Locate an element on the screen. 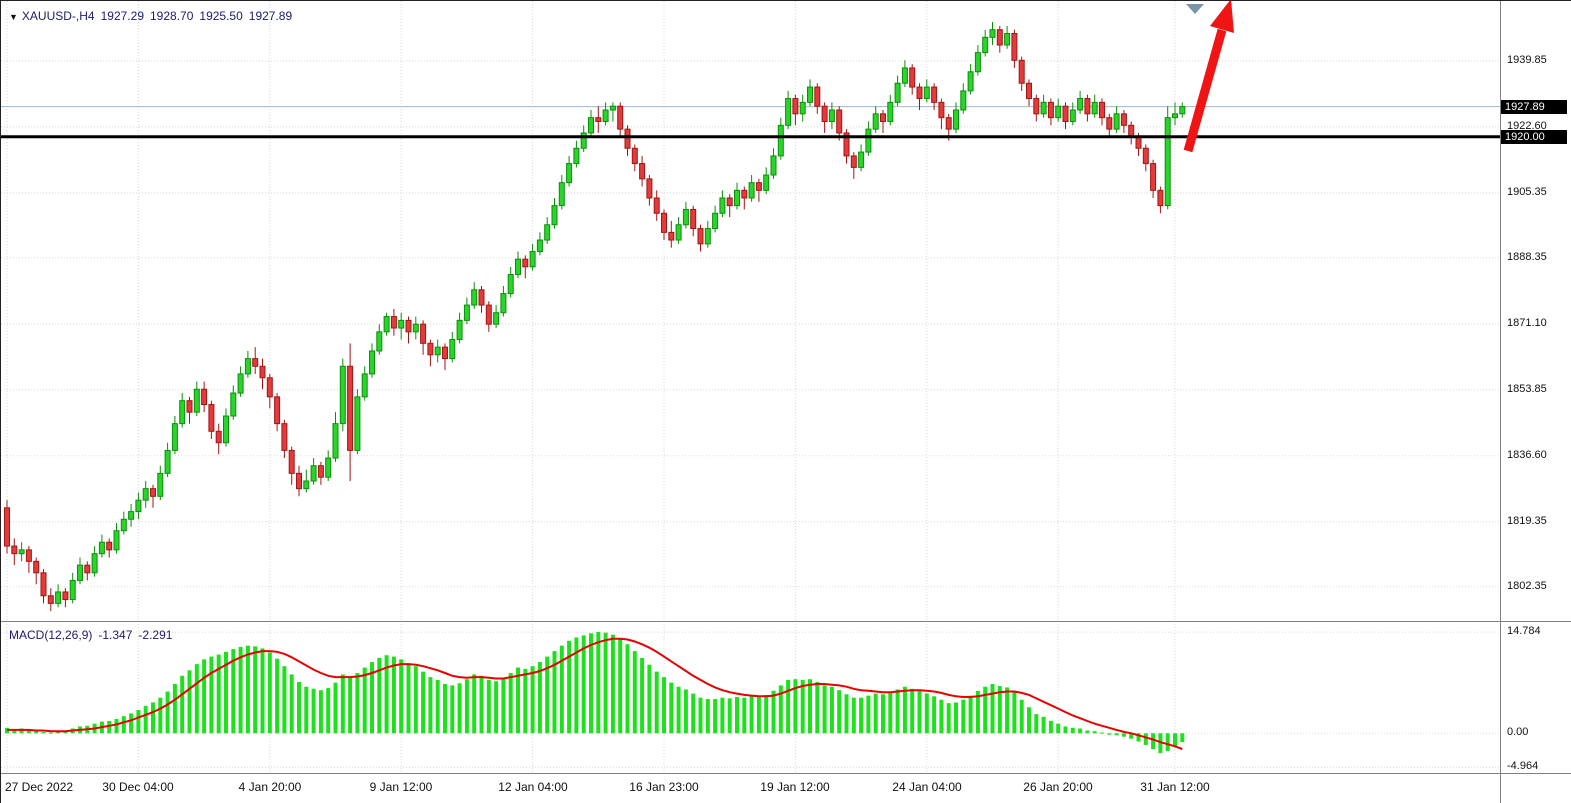  chart-menu-icon: ▼ is located at coordinates (13, 17).